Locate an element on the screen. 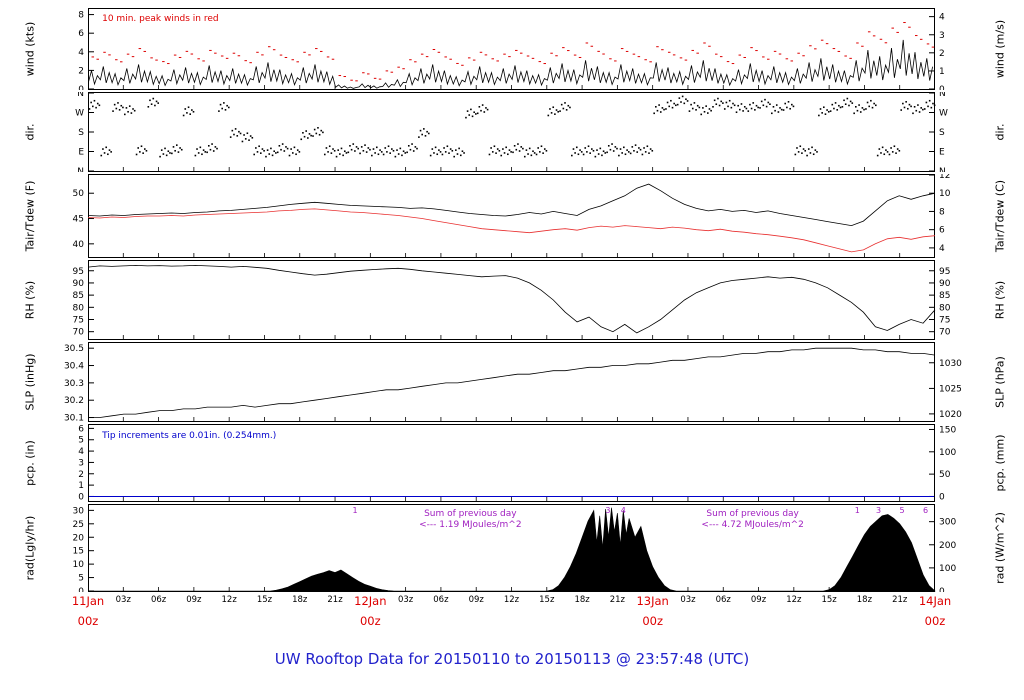 The height and width of the screenshot is (700, 1024). svg-text: 80 is located at coordinates (79, 308).